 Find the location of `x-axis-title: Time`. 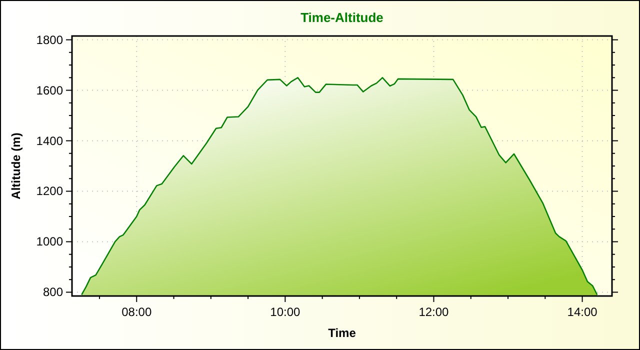

x-axis-title: Time is located at coordinates (342, 333).